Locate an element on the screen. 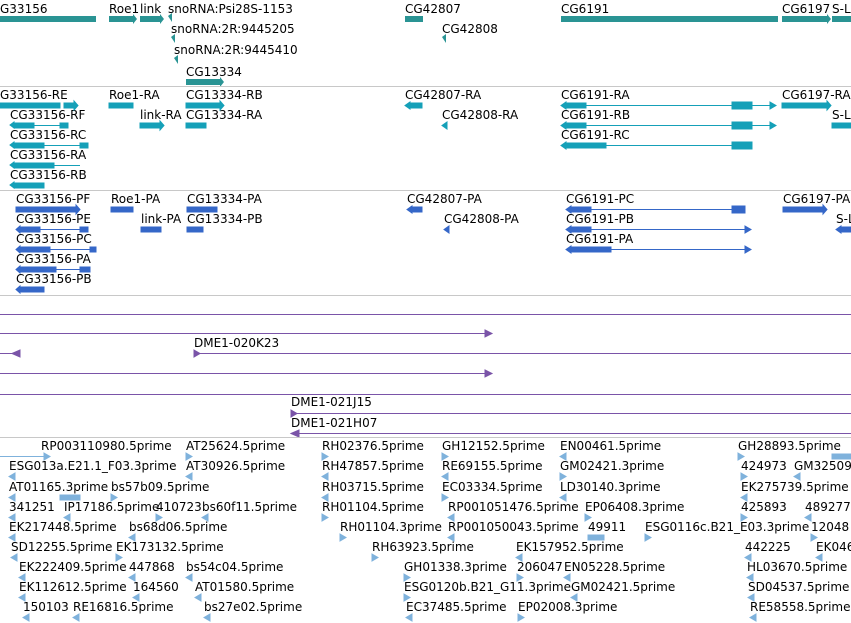  est-label: SD04537.5prime is located at coordinates (799, 587).